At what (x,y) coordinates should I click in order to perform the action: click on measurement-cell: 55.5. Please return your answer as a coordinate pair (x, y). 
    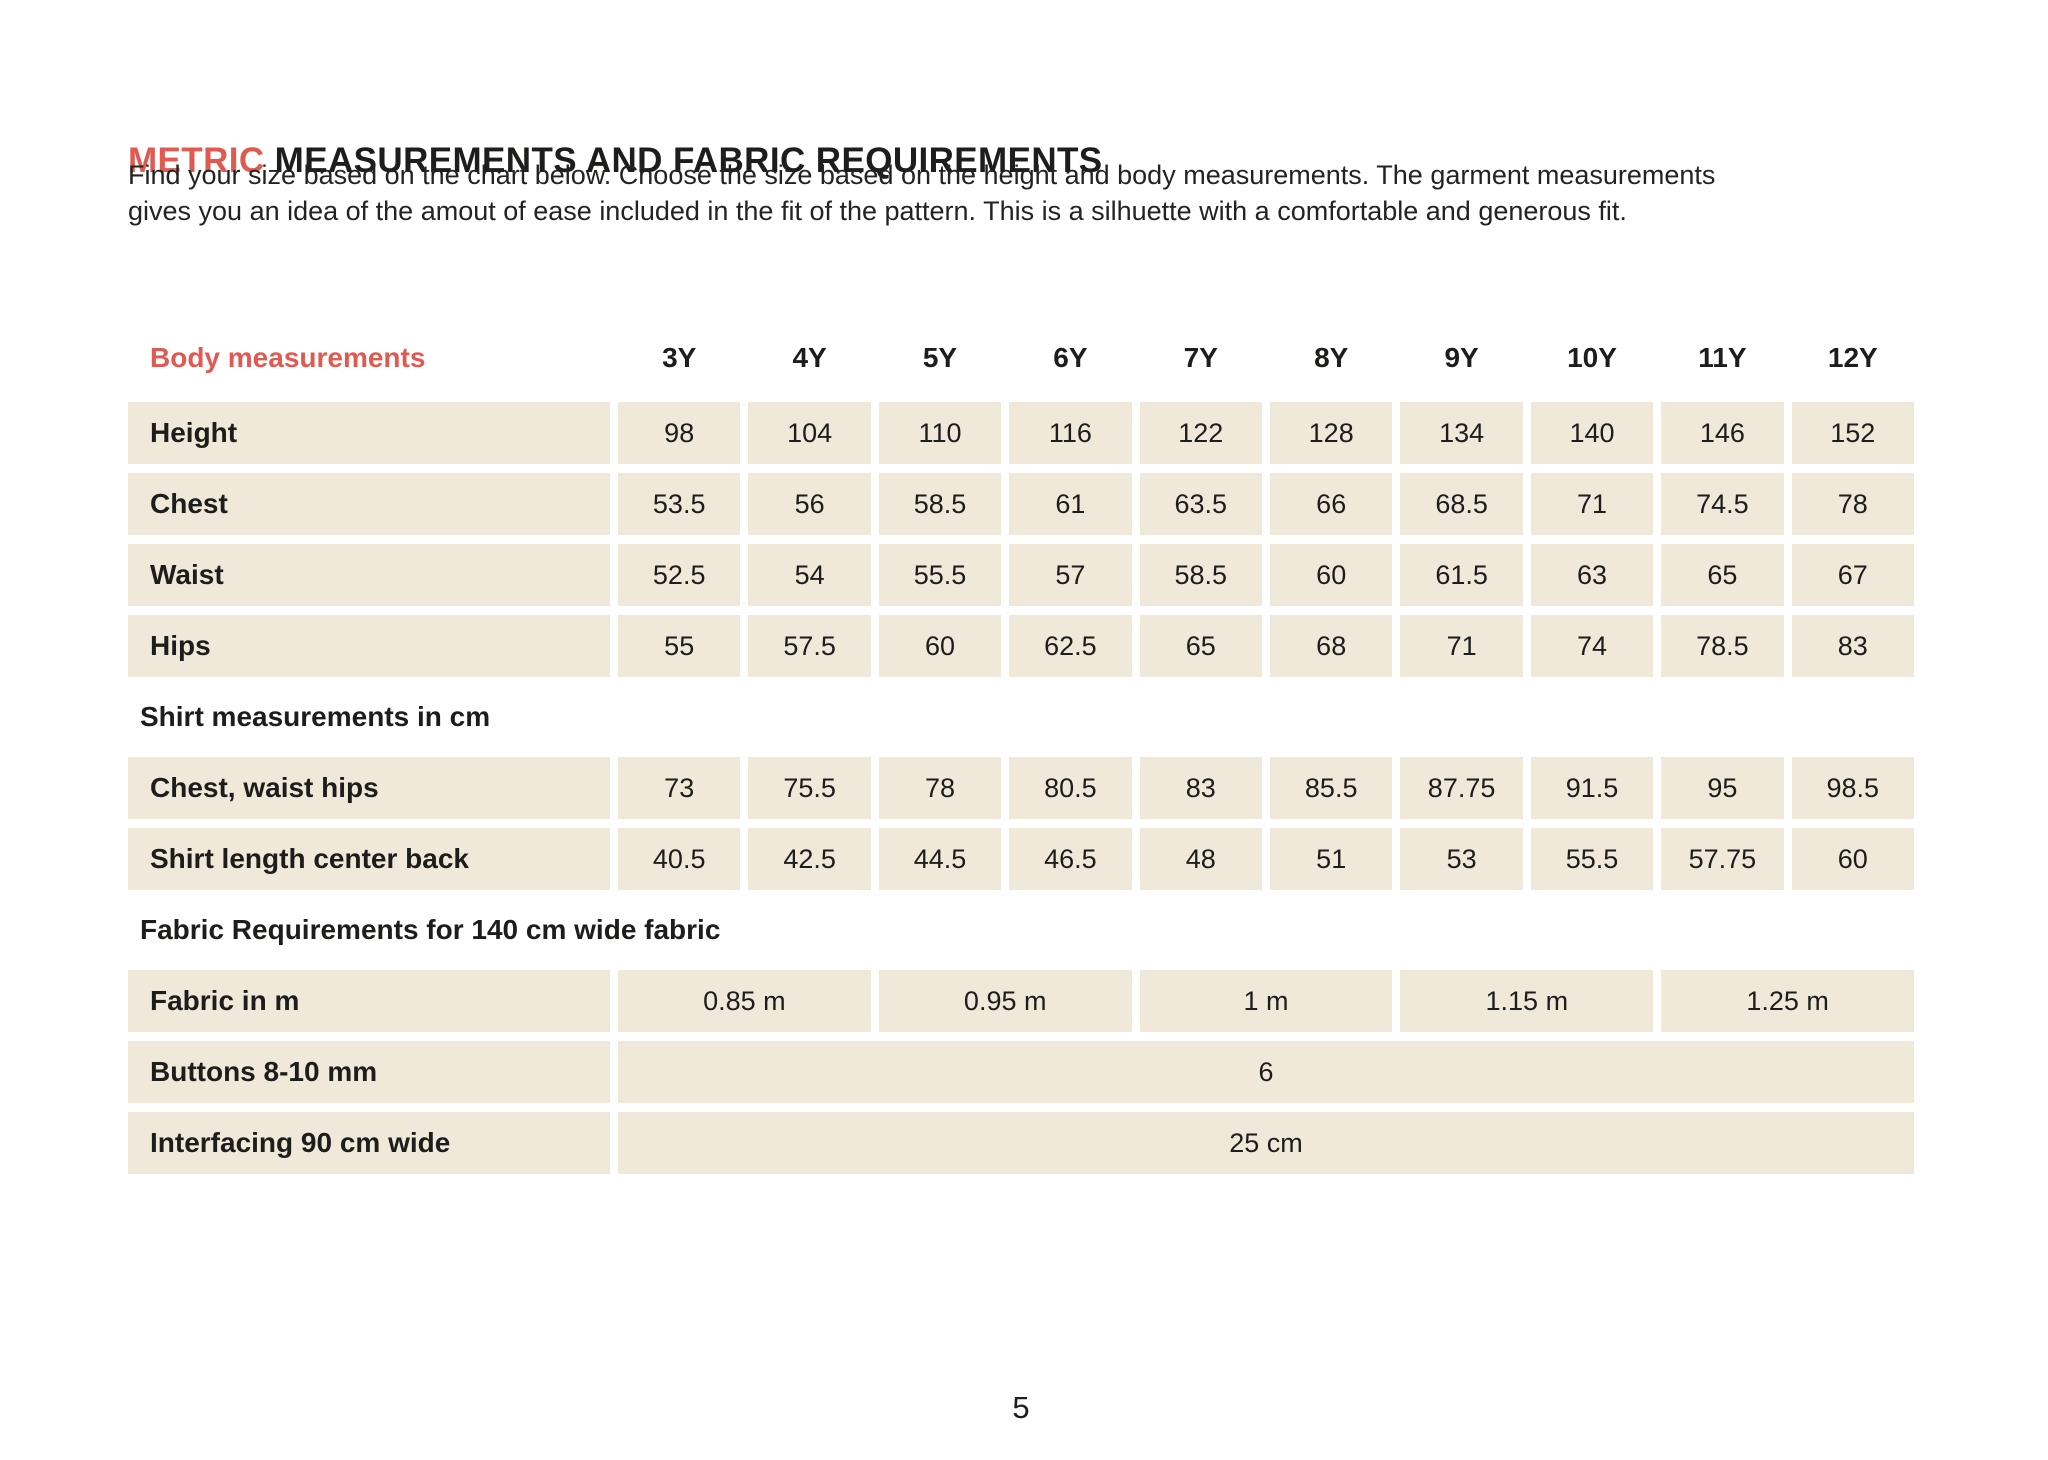
    Looking at the image, I should click on (1592, 859).